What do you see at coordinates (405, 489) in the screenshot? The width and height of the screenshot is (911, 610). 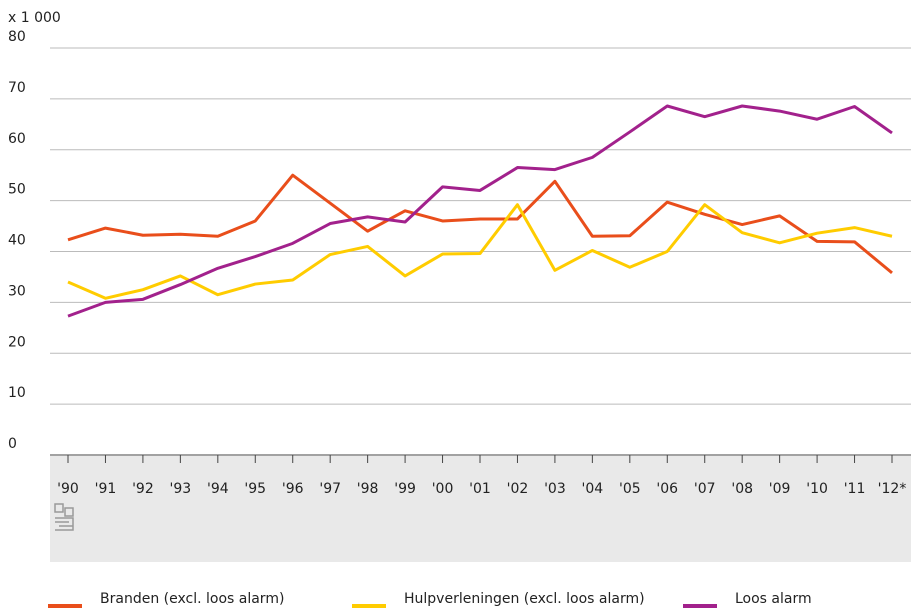 I see `x-tick-label: '99` at bounding box center [405, 489].